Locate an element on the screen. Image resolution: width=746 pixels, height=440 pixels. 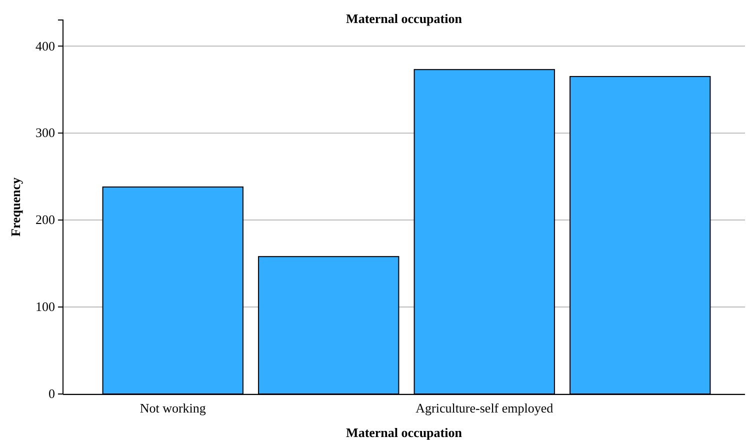
y-tick-label: 300 is located at coordinates (45, 132).